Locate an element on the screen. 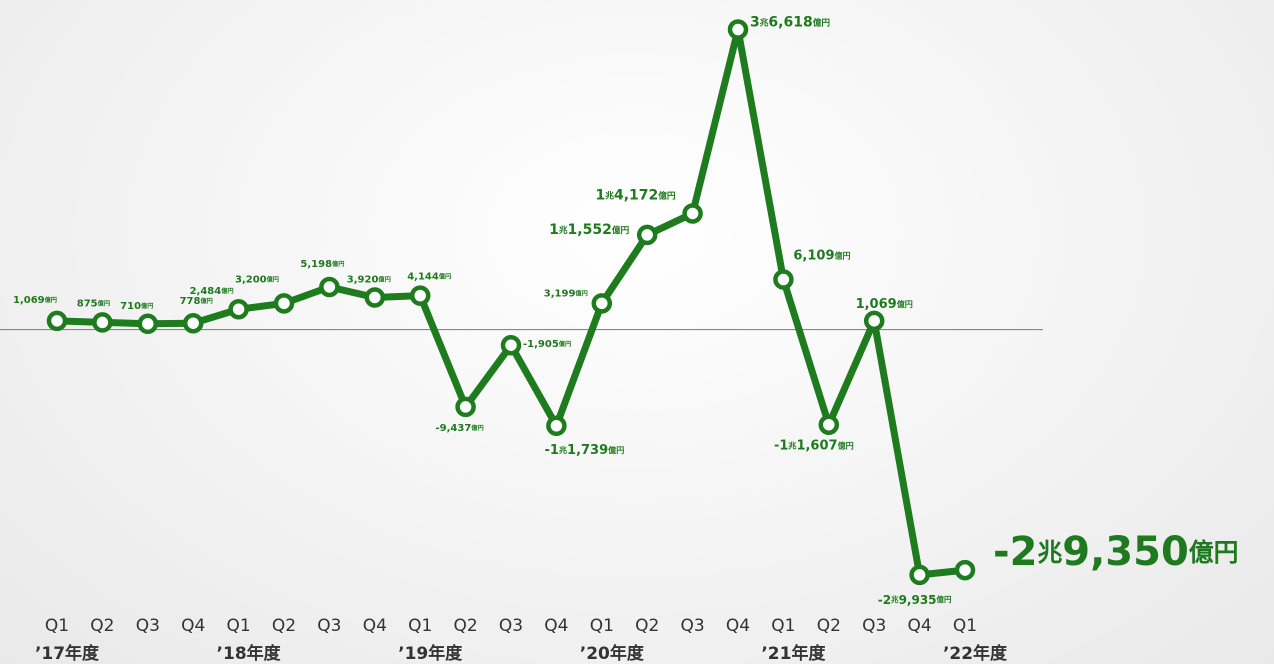 The width and height of the screenshot is (1274, 664). value-label: -2兆9,935億円 is located at coordinates (915, 599).